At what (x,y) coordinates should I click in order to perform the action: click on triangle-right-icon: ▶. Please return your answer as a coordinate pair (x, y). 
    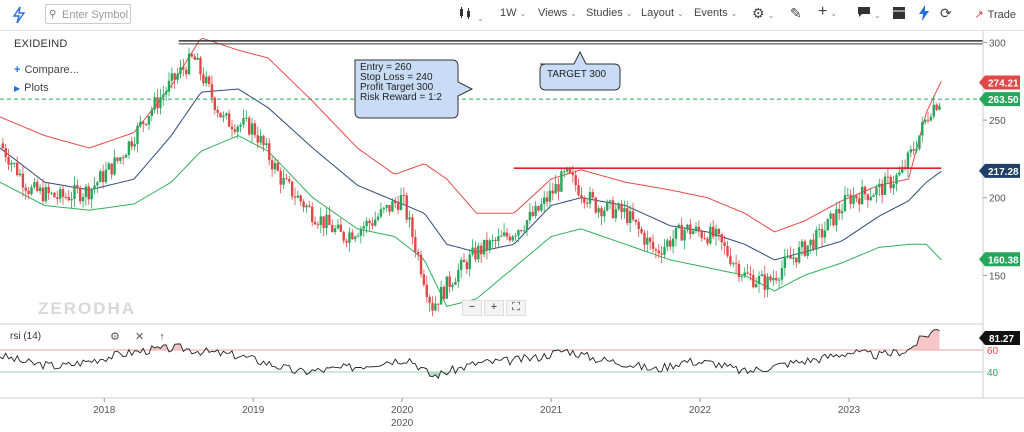
    Looking at the image, I should click on (17, 88).